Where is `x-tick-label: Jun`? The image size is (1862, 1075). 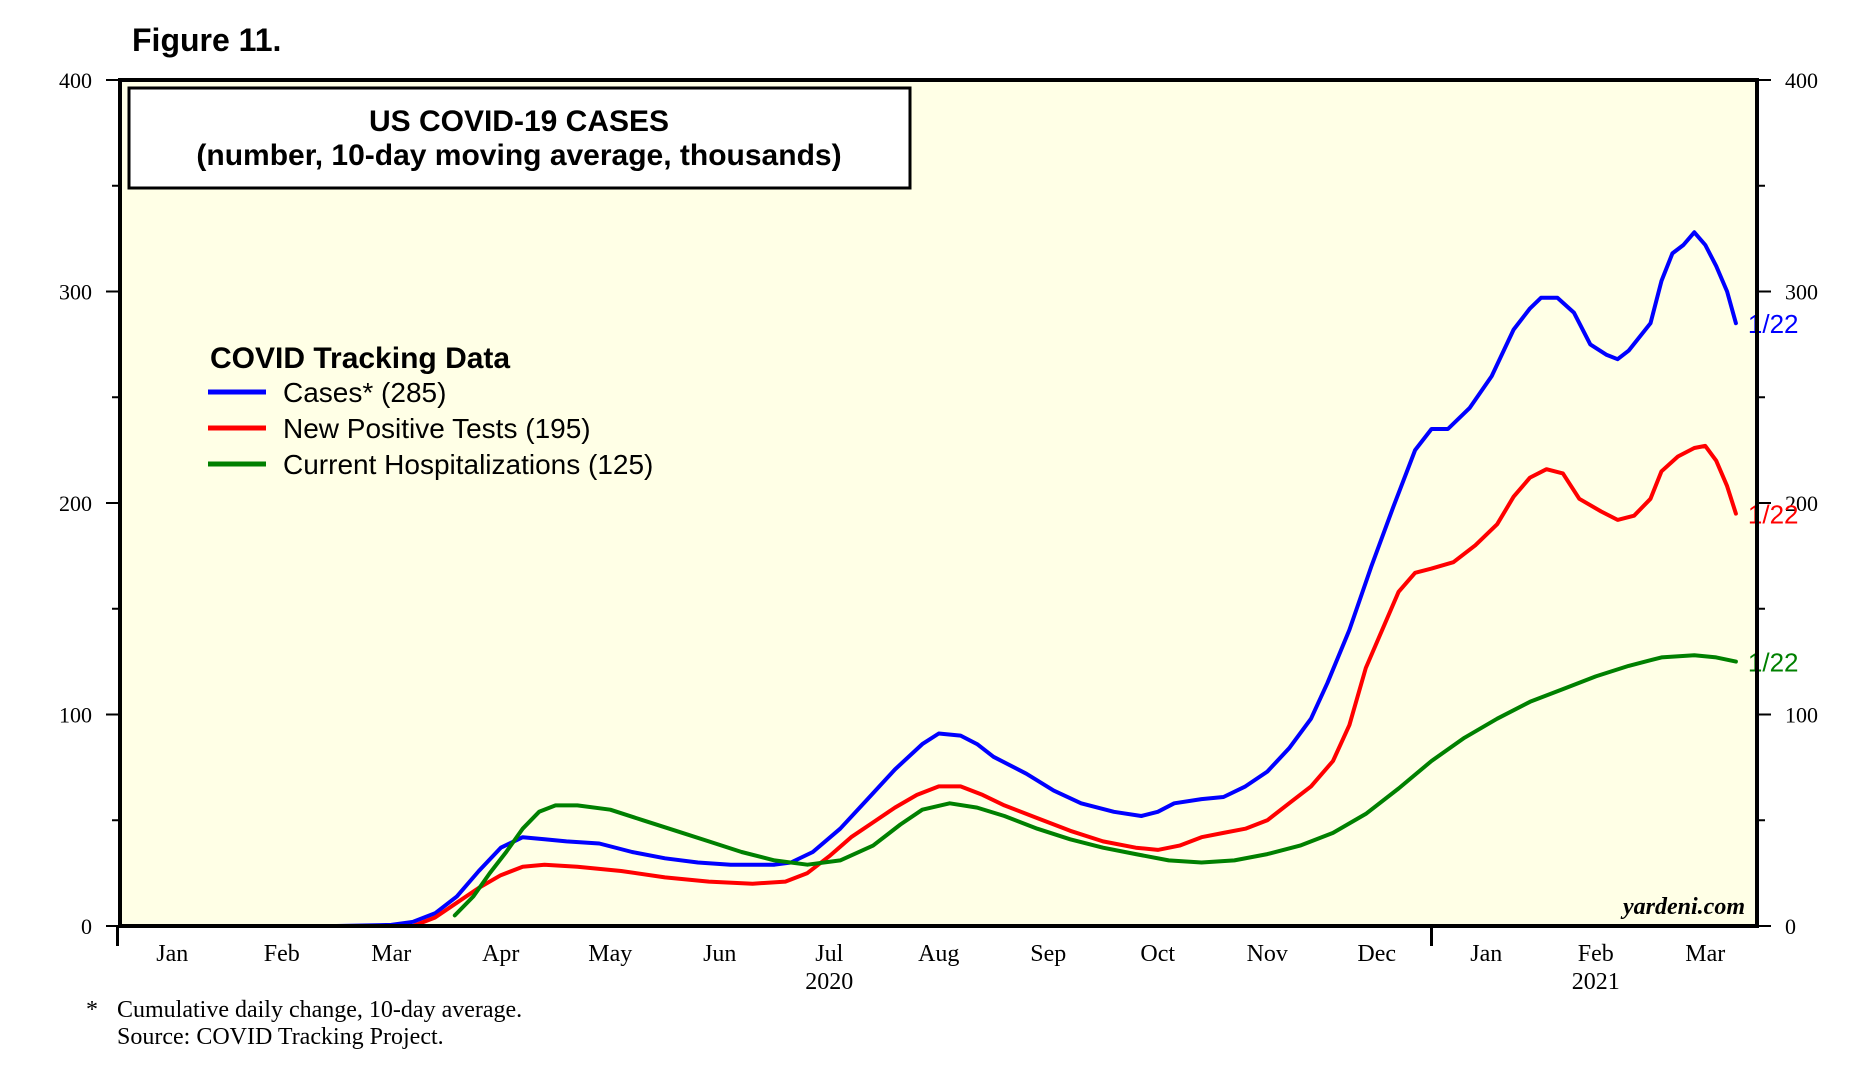 x-tick-label: Jun is located at coordinates (719, 954).